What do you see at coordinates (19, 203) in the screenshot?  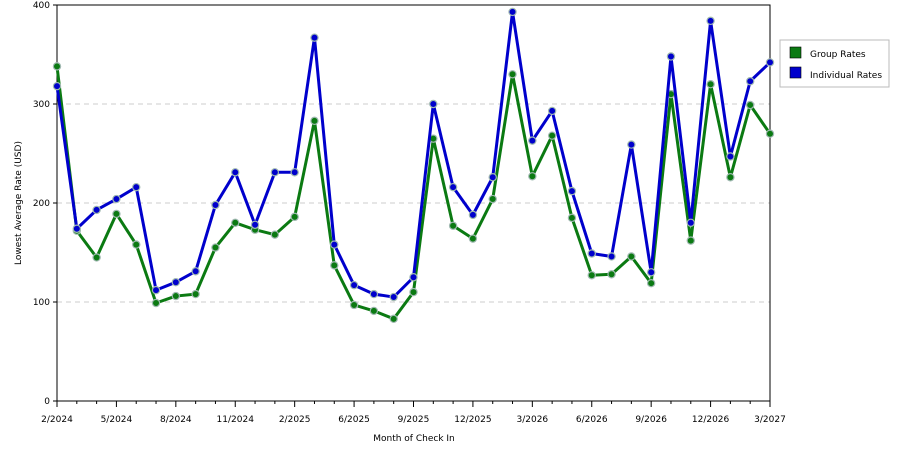 I see `y-axis-title: Lowest Average Rate (USD)` at bounding box center [19, 203].